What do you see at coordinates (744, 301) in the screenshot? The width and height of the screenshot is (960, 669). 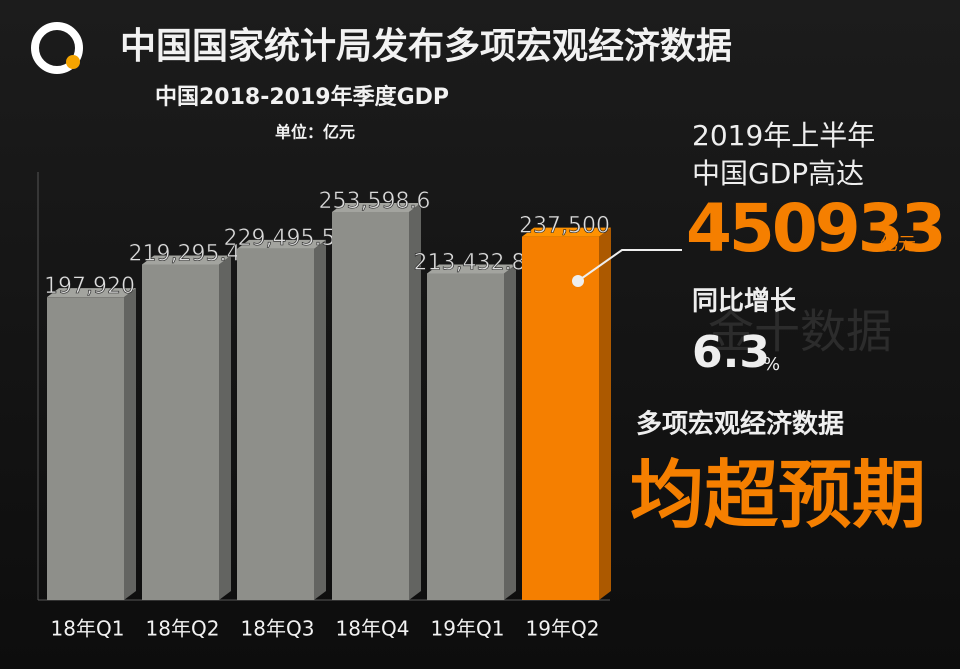 I see `callout-label: 同比增长` at bounding box center [744, 301].